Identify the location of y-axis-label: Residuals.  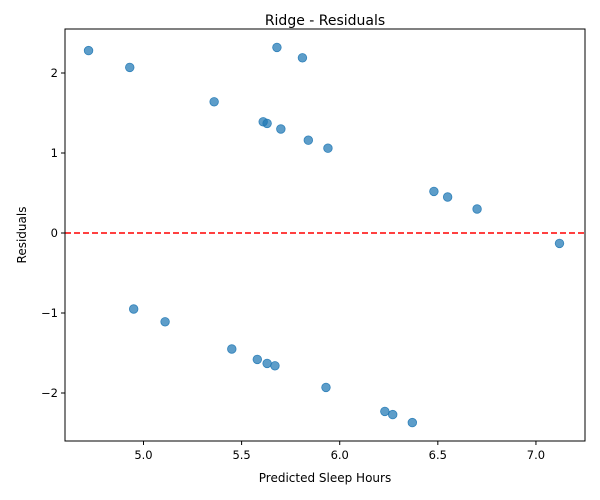
(22, 235).